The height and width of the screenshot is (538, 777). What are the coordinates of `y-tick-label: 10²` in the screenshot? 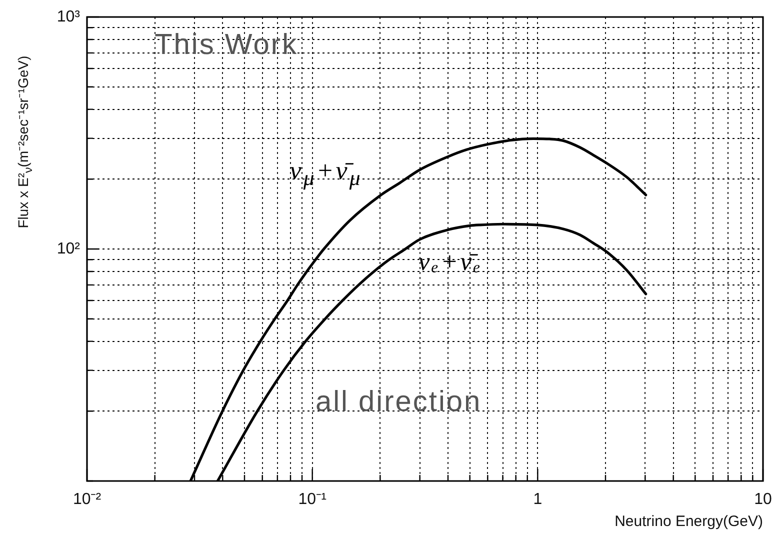 It's located at (68, 249).